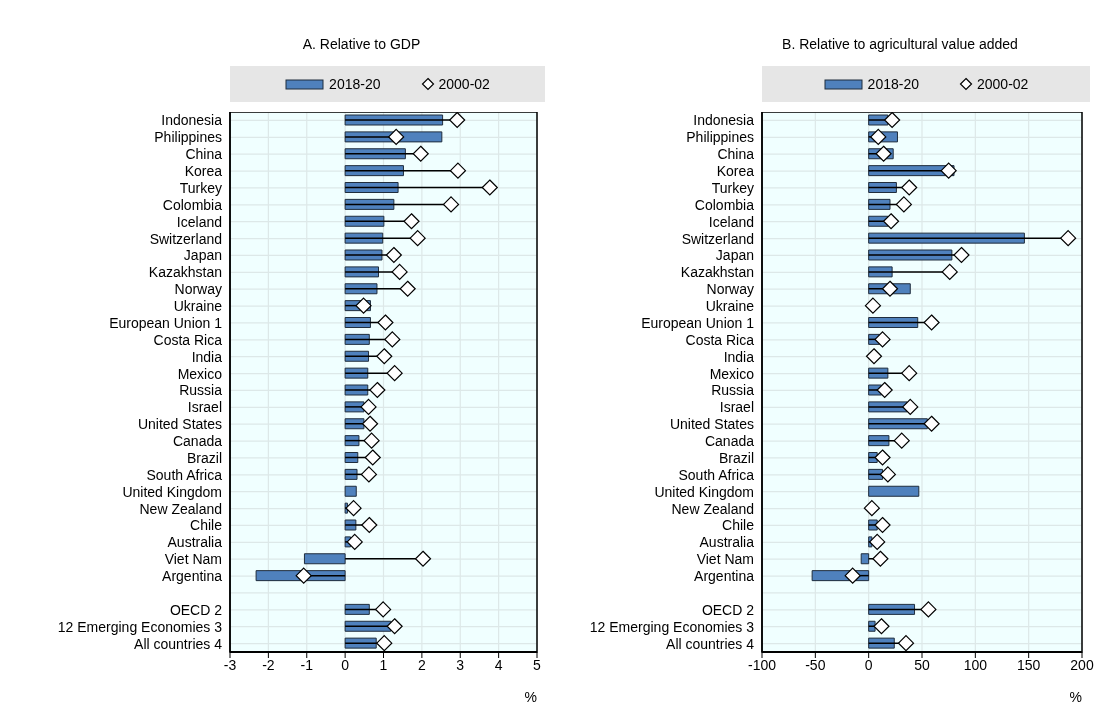 This screenshot has height=721, width=1103. Describe the element at coordinates (762, 664) in the screenshot. I see `x-tick-label: -100` at that location.